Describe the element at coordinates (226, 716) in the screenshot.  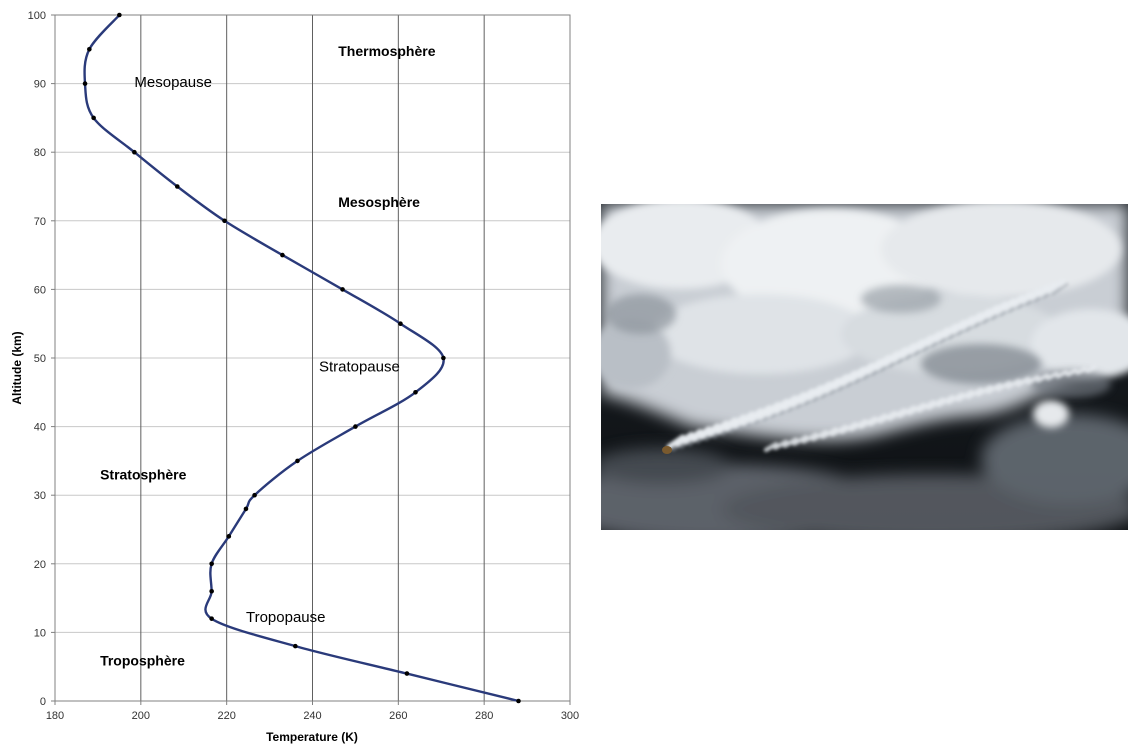
I see `x-tick-label: 220` at that location.